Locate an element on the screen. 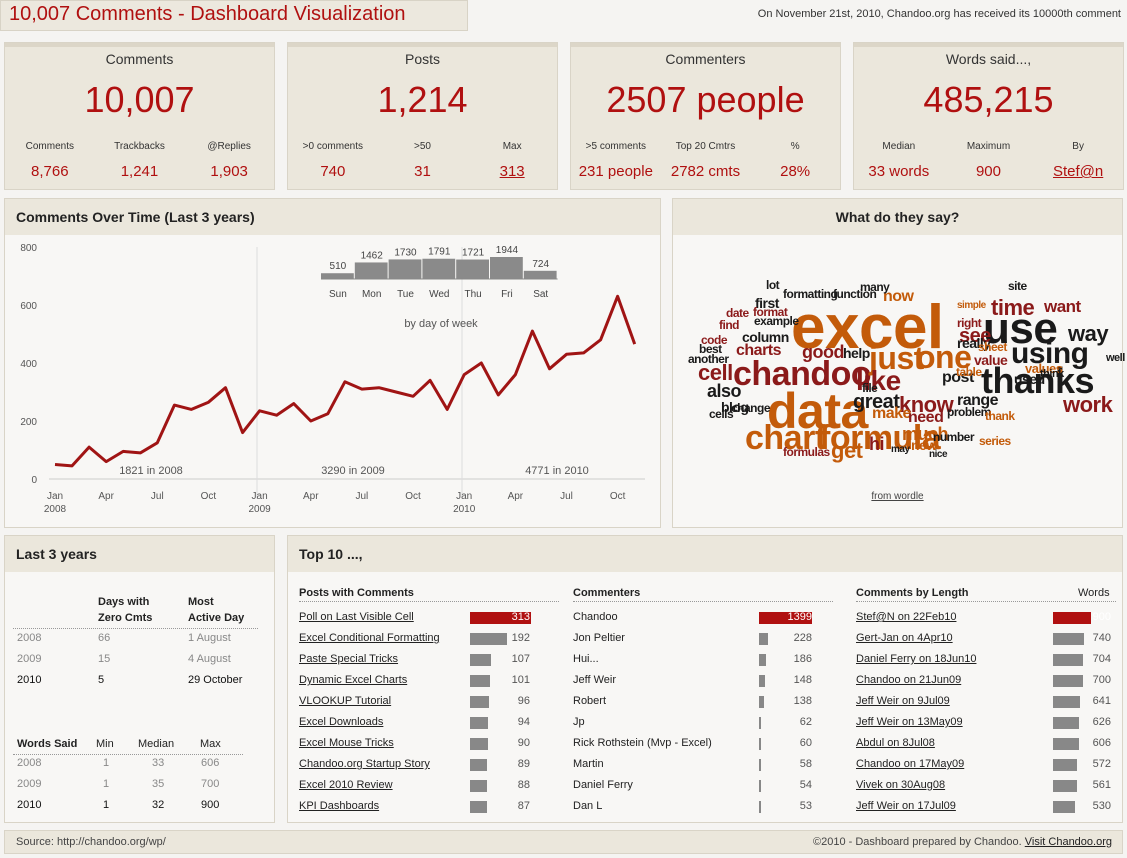  wordle-word: function is located at coordinates (855, 294).